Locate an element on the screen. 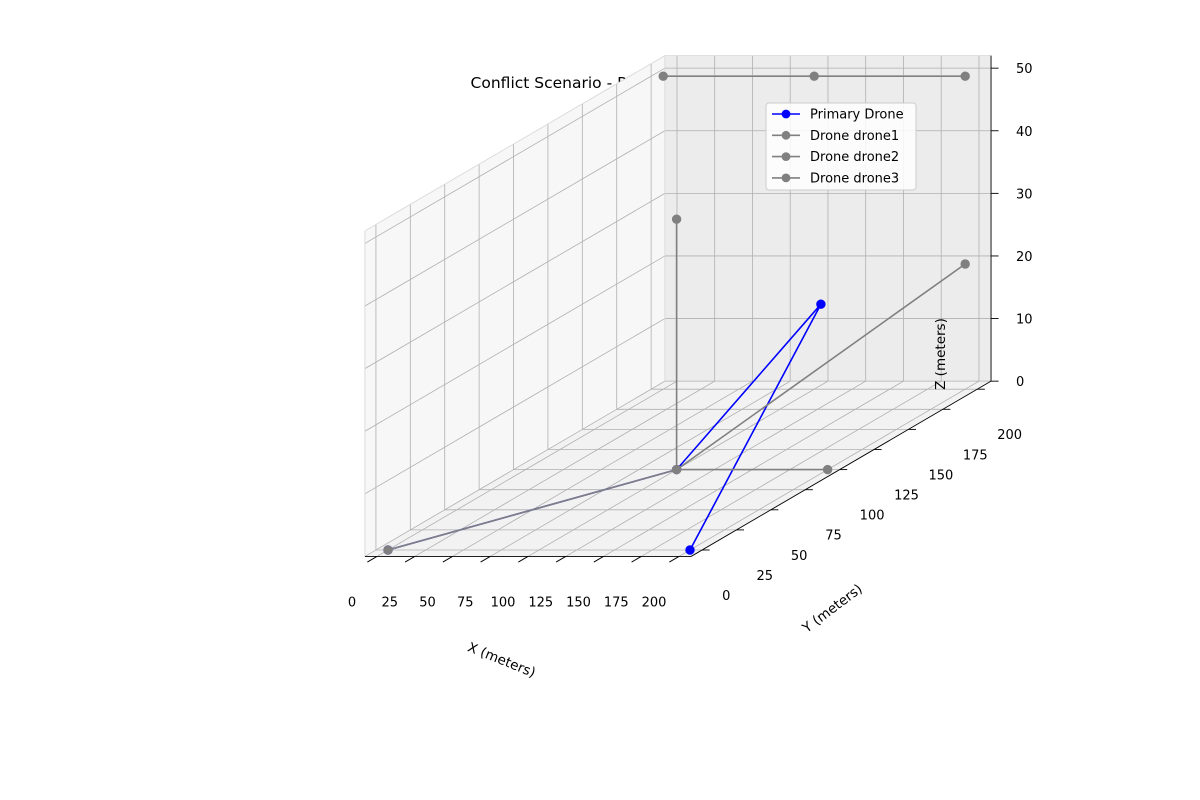 This screenshot has width=1200, height=800. y-tick-label: 175 is located at coordinates (975, 455).